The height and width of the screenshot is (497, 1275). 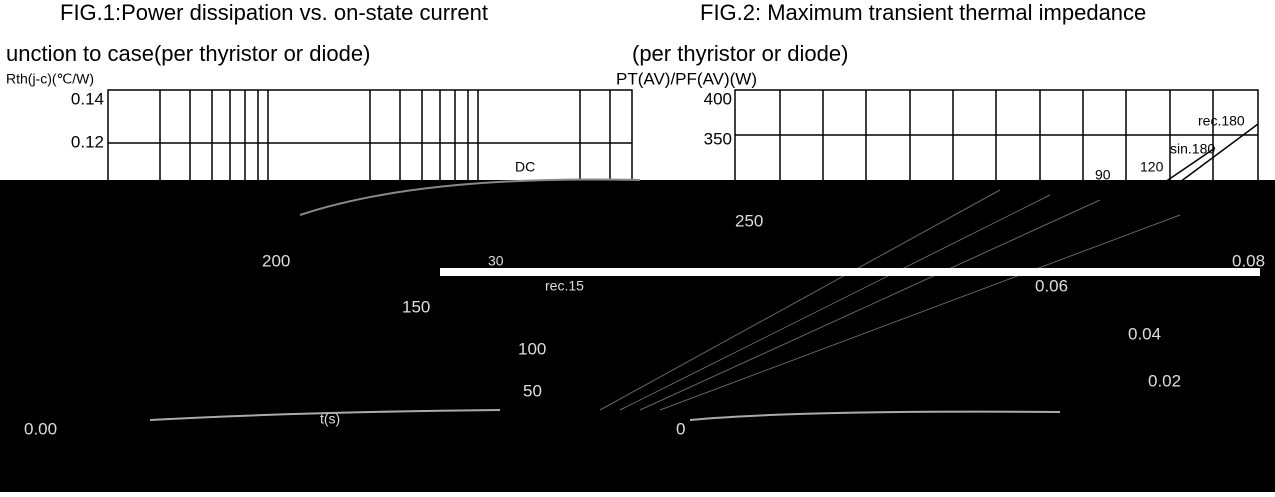 What do you see at coordinates (87, 141) in the screenshot?
I see `tick-label: 0.12` at bounding box center [87, 141].